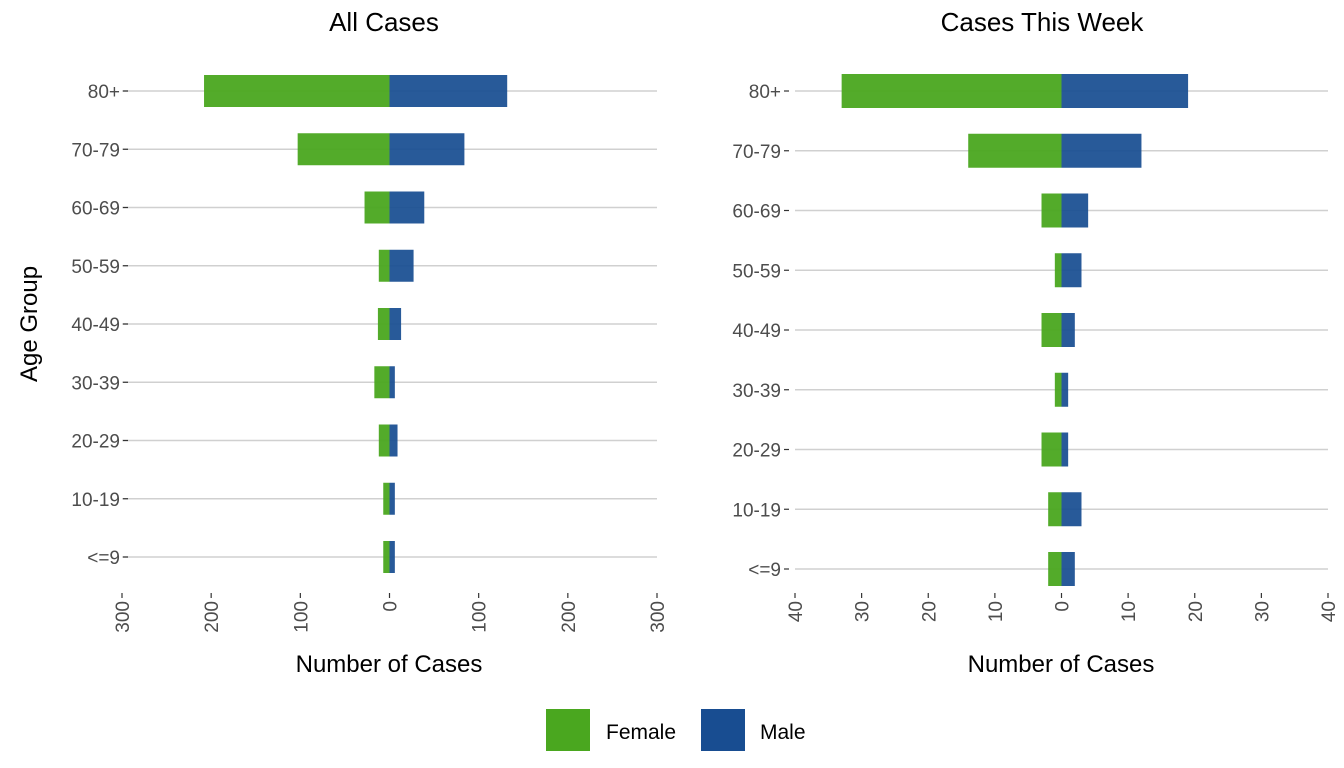 The width and height of the screenshot is (1344, 768). I want to click on chart-title: All Cases, so click(384, 22).